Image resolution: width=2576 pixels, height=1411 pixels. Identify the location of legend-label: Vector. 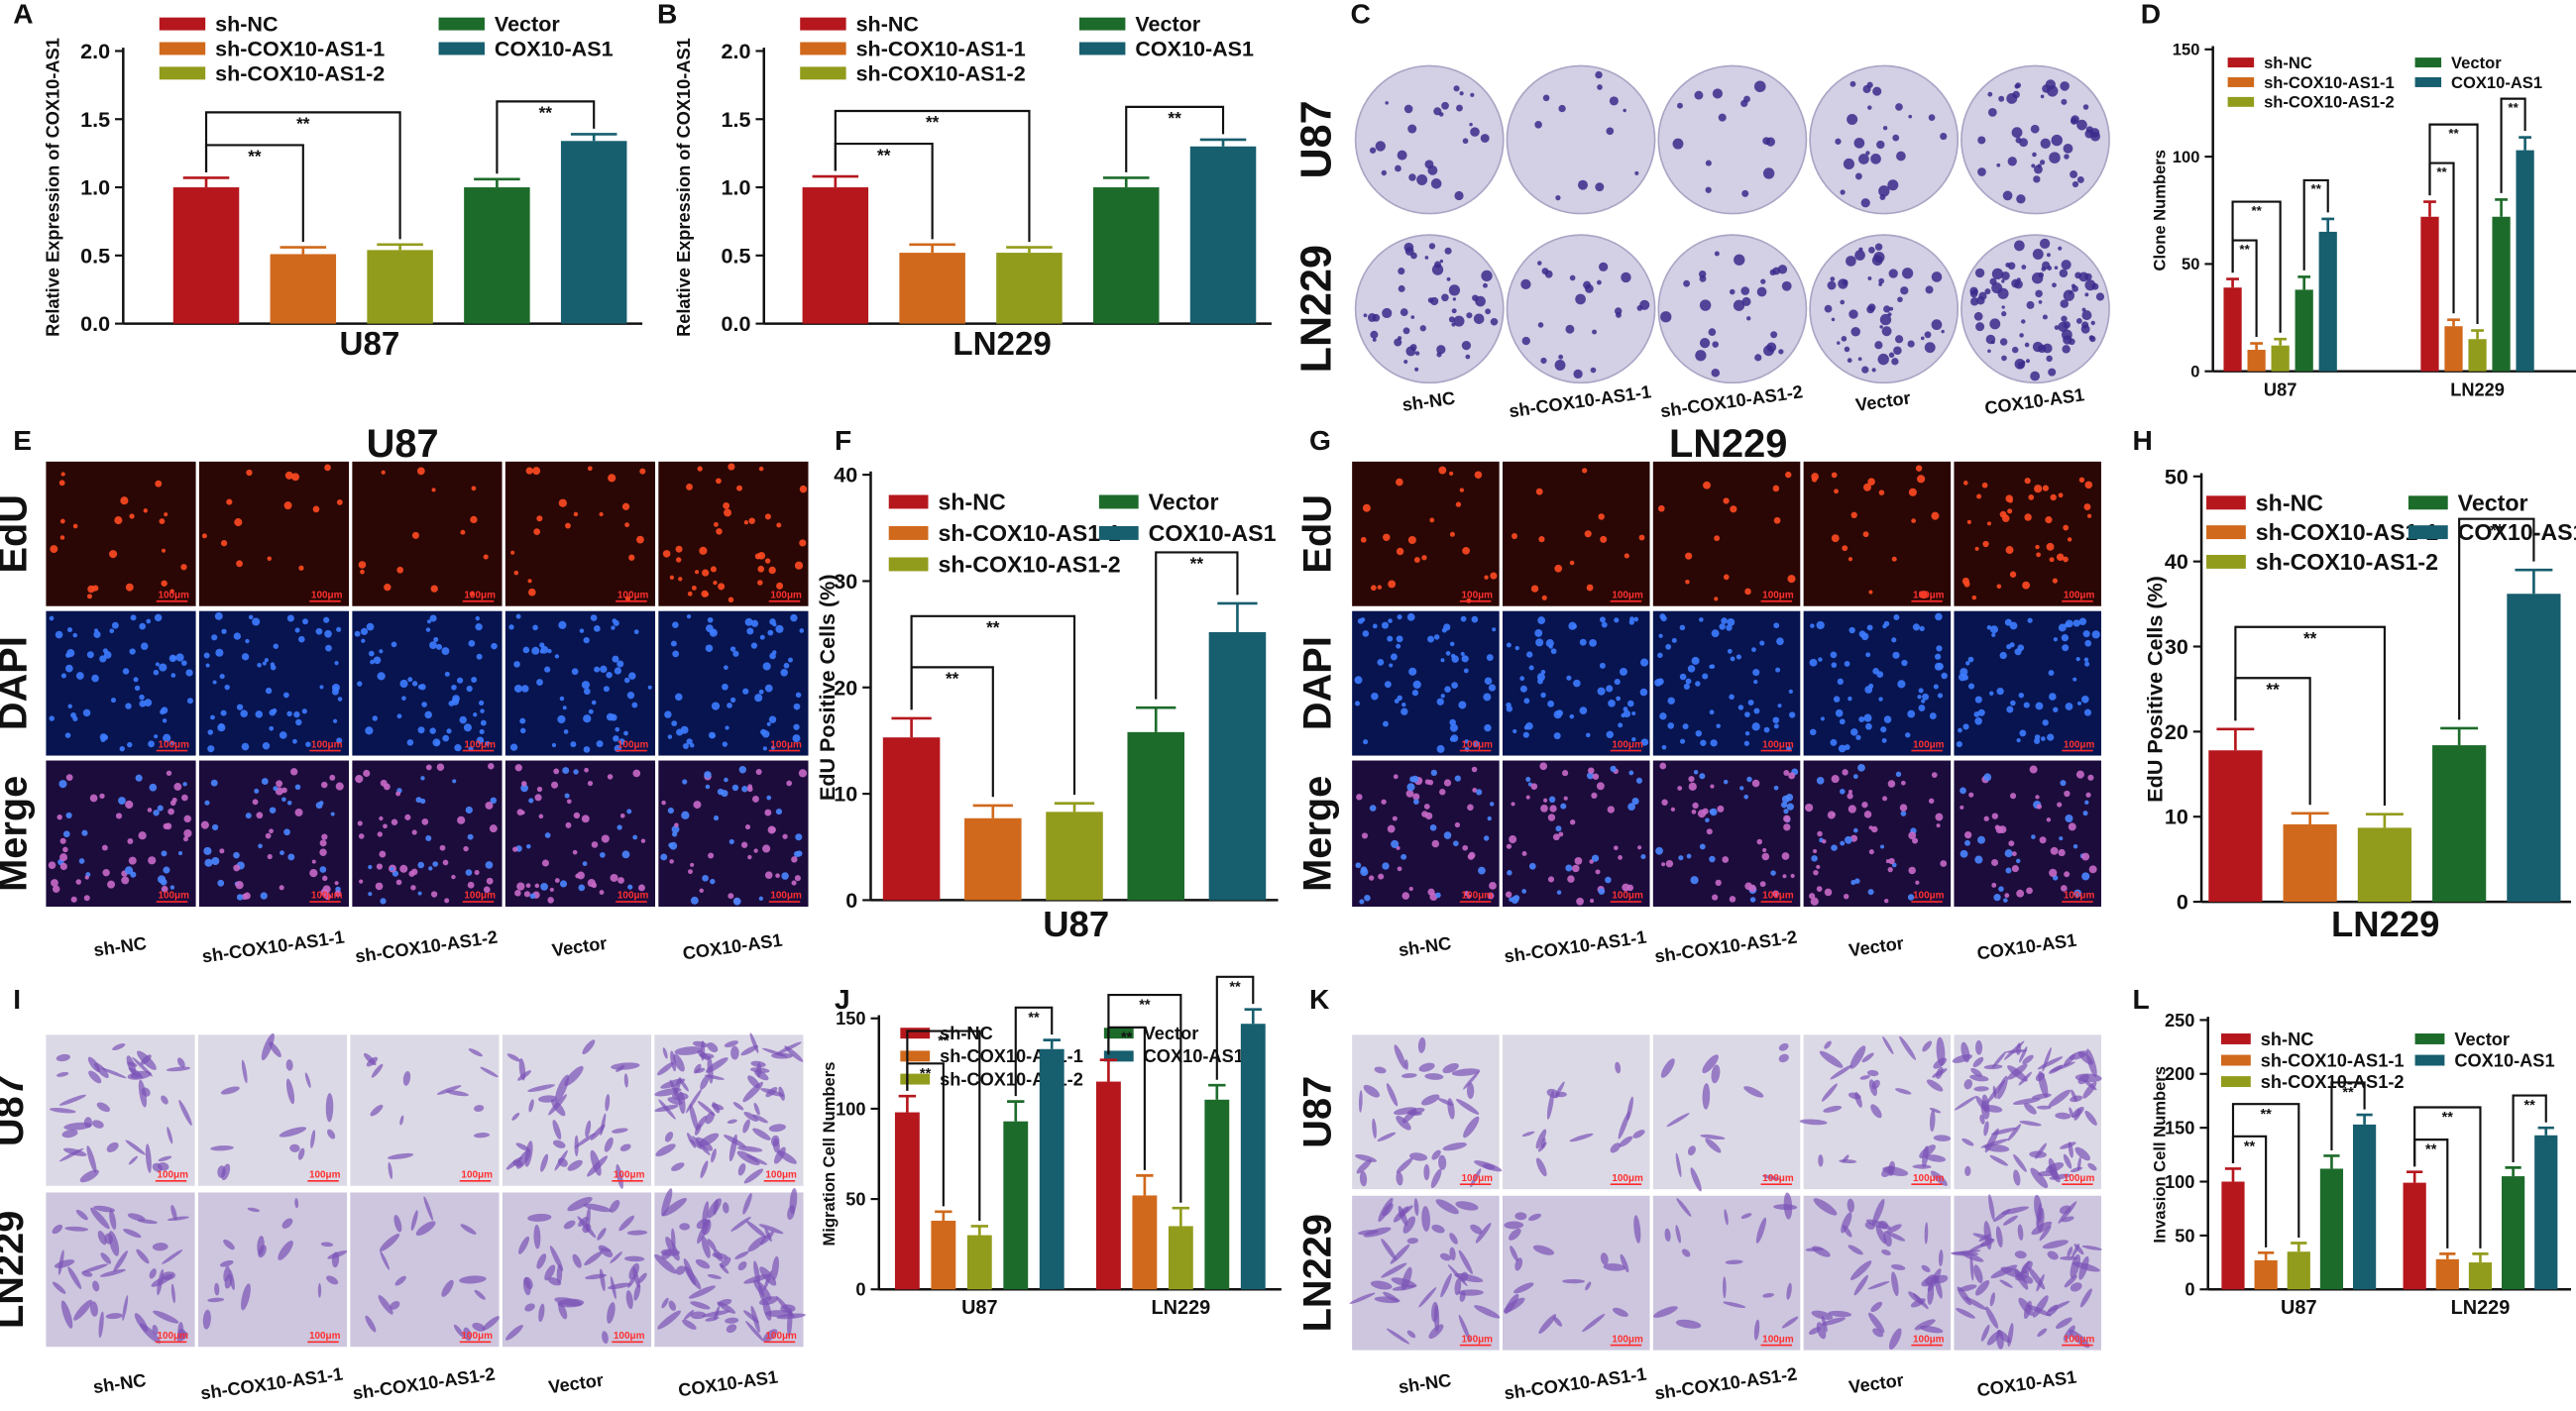
(2476, 63).